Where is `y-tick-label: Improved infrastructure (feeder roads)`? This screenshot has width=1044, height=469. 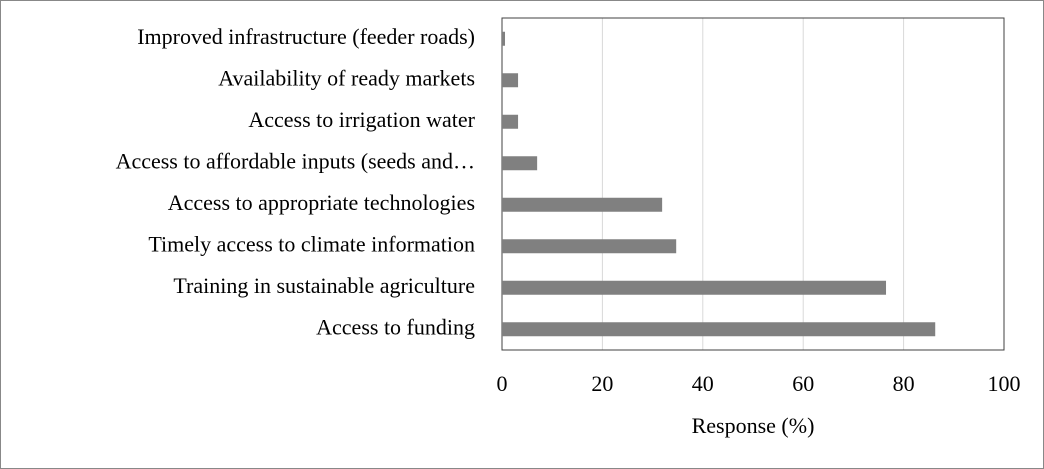 y-tick-label: Improved infrastructure (feeder roads) is located at coordinates (306, 36).